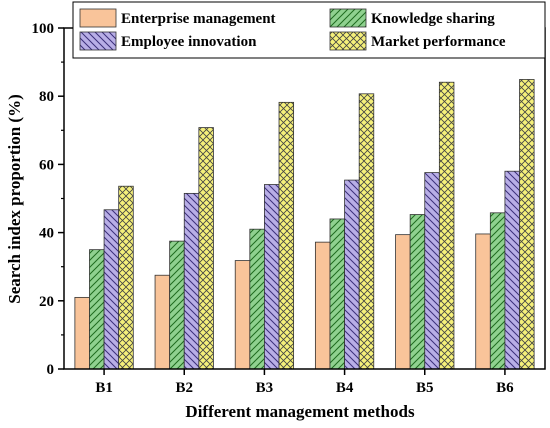  What do you see at coordinates (417, 292) in the screenshot?
I see `bar-knowledge-sharing-b5` at bounding box center [417, 292].